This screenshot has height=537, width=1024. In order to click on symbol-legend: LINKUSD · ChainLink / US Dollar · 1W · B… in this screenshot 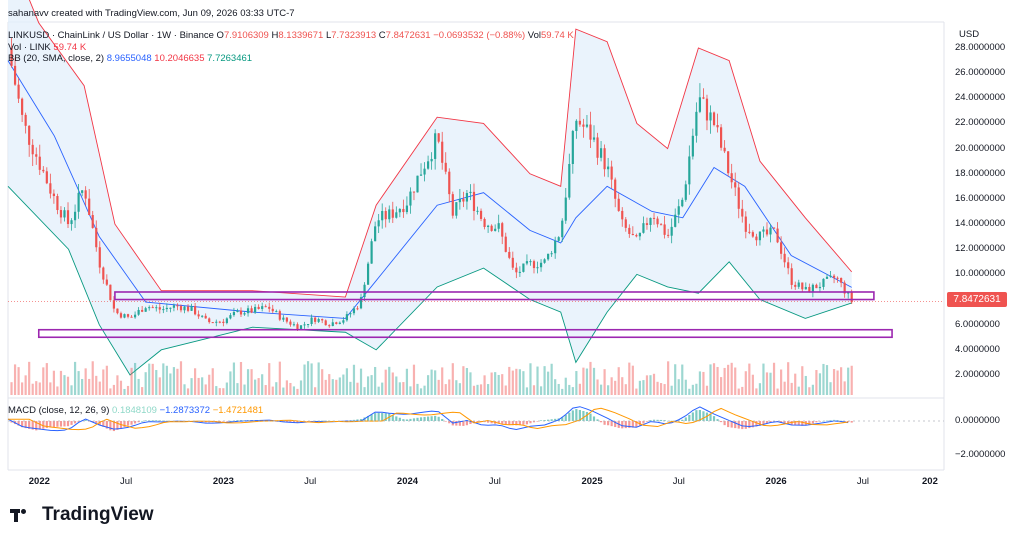, I will do `click(291, 35)`.